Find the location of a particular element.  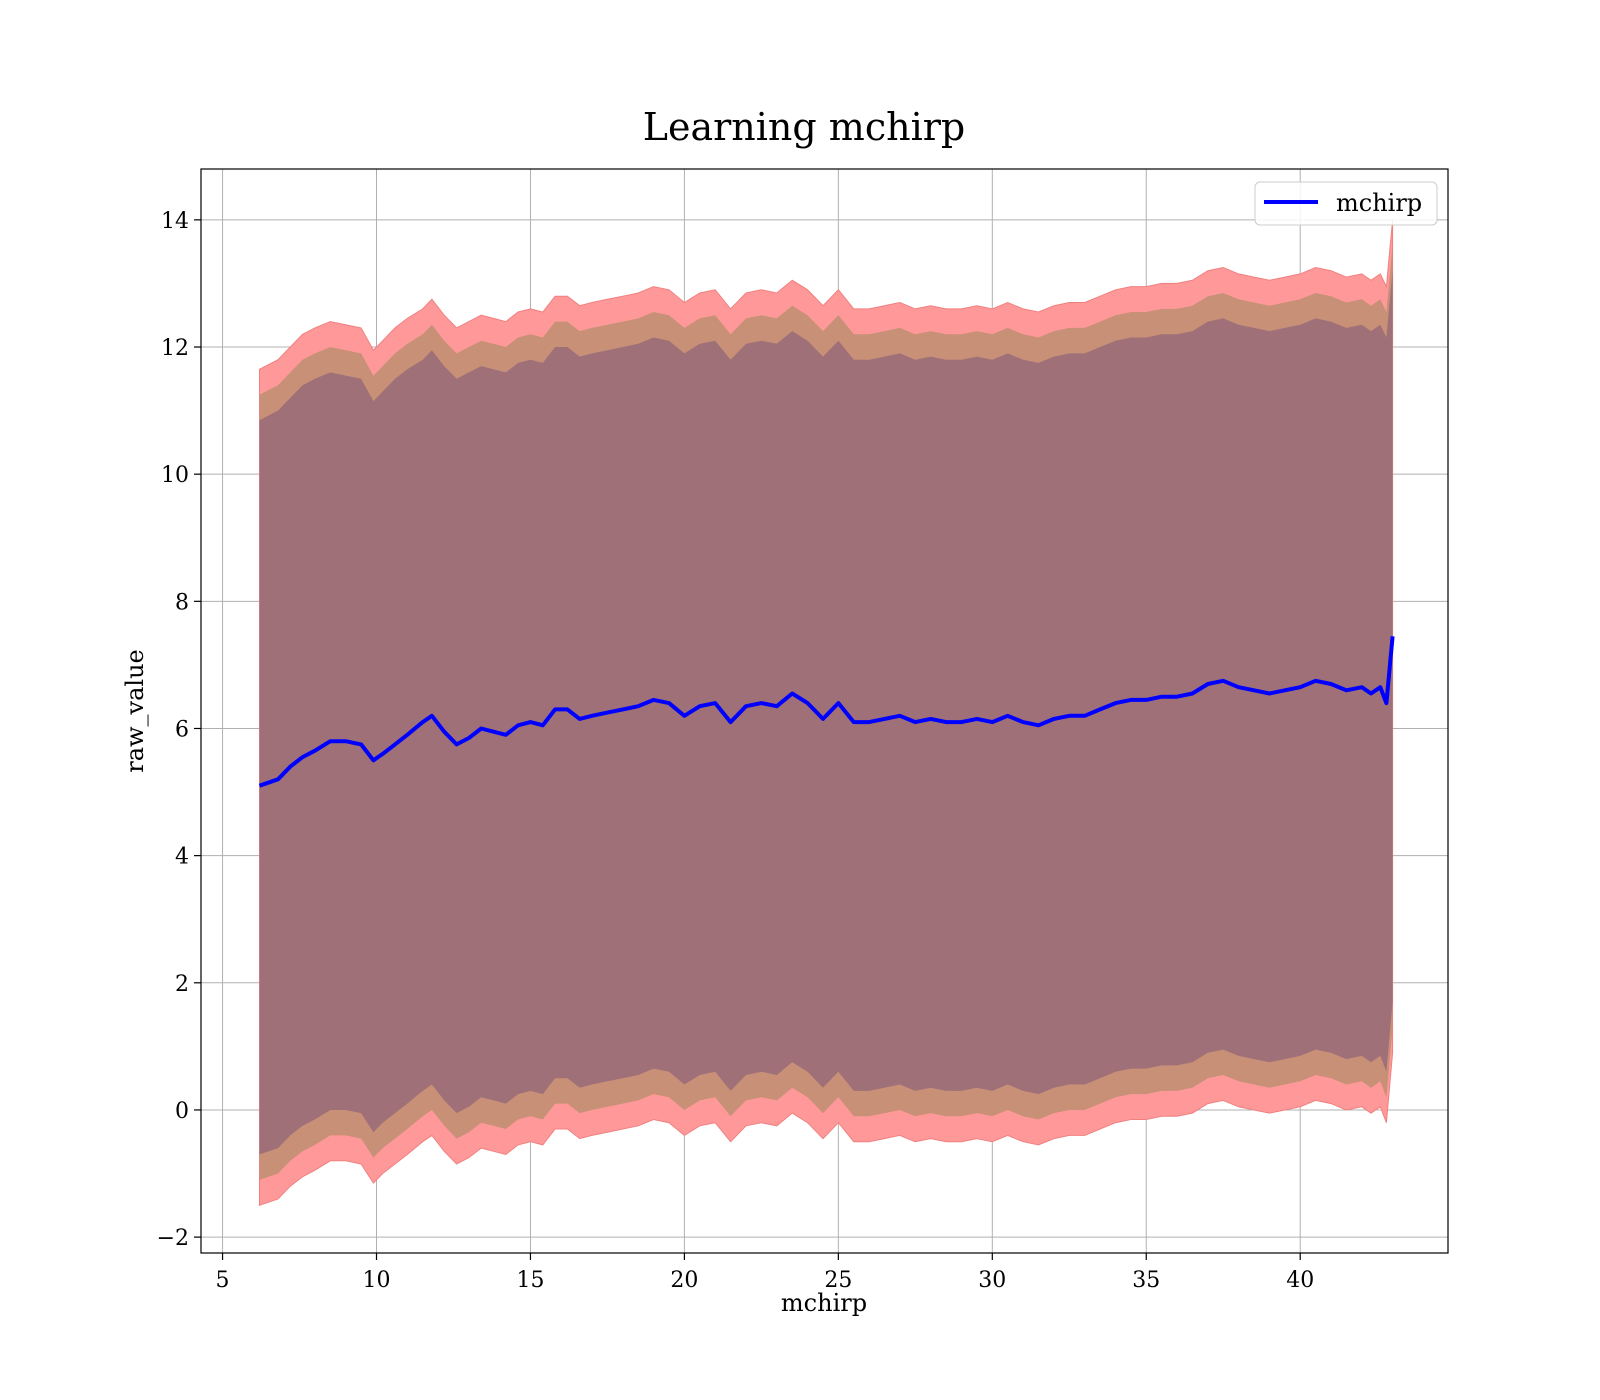

legend-box is located at coordinates (1346, 203).